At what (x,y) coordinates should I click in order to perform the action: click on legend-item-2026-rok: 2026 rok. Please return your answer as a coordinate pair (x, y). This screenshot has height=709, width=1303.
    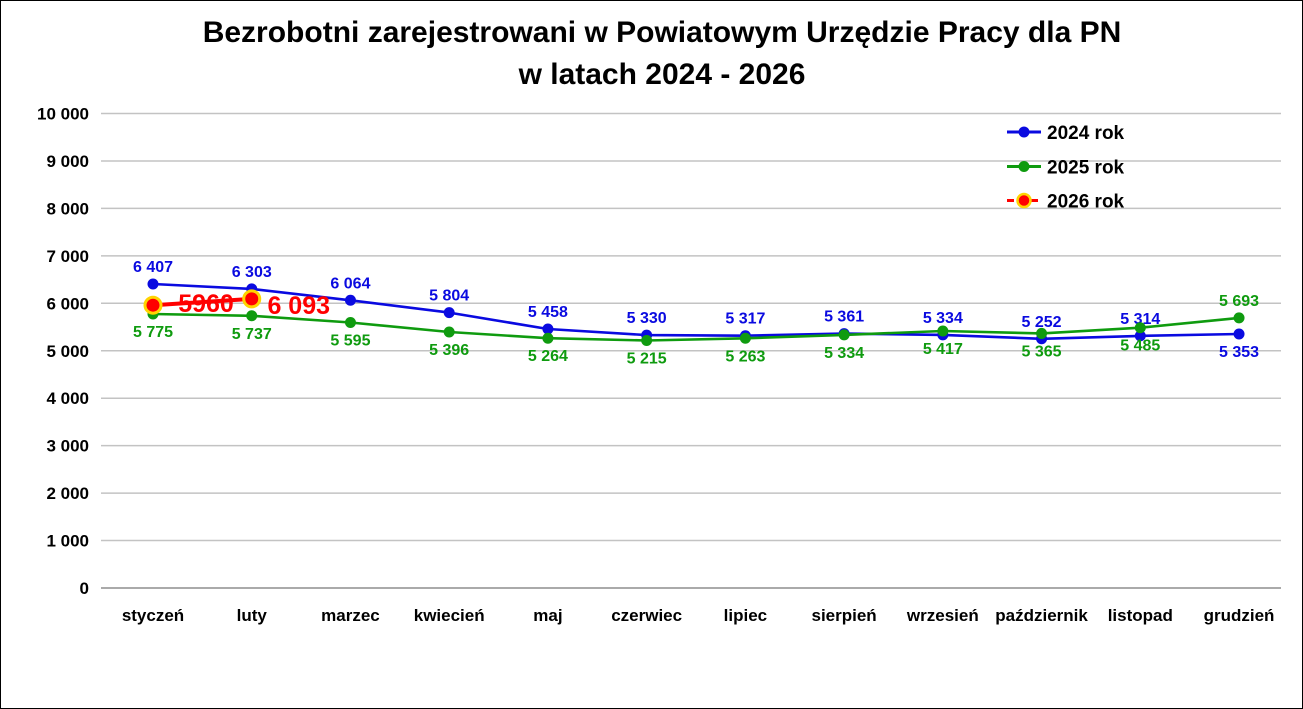
    Looking at the image, I should click on (1066, 202).